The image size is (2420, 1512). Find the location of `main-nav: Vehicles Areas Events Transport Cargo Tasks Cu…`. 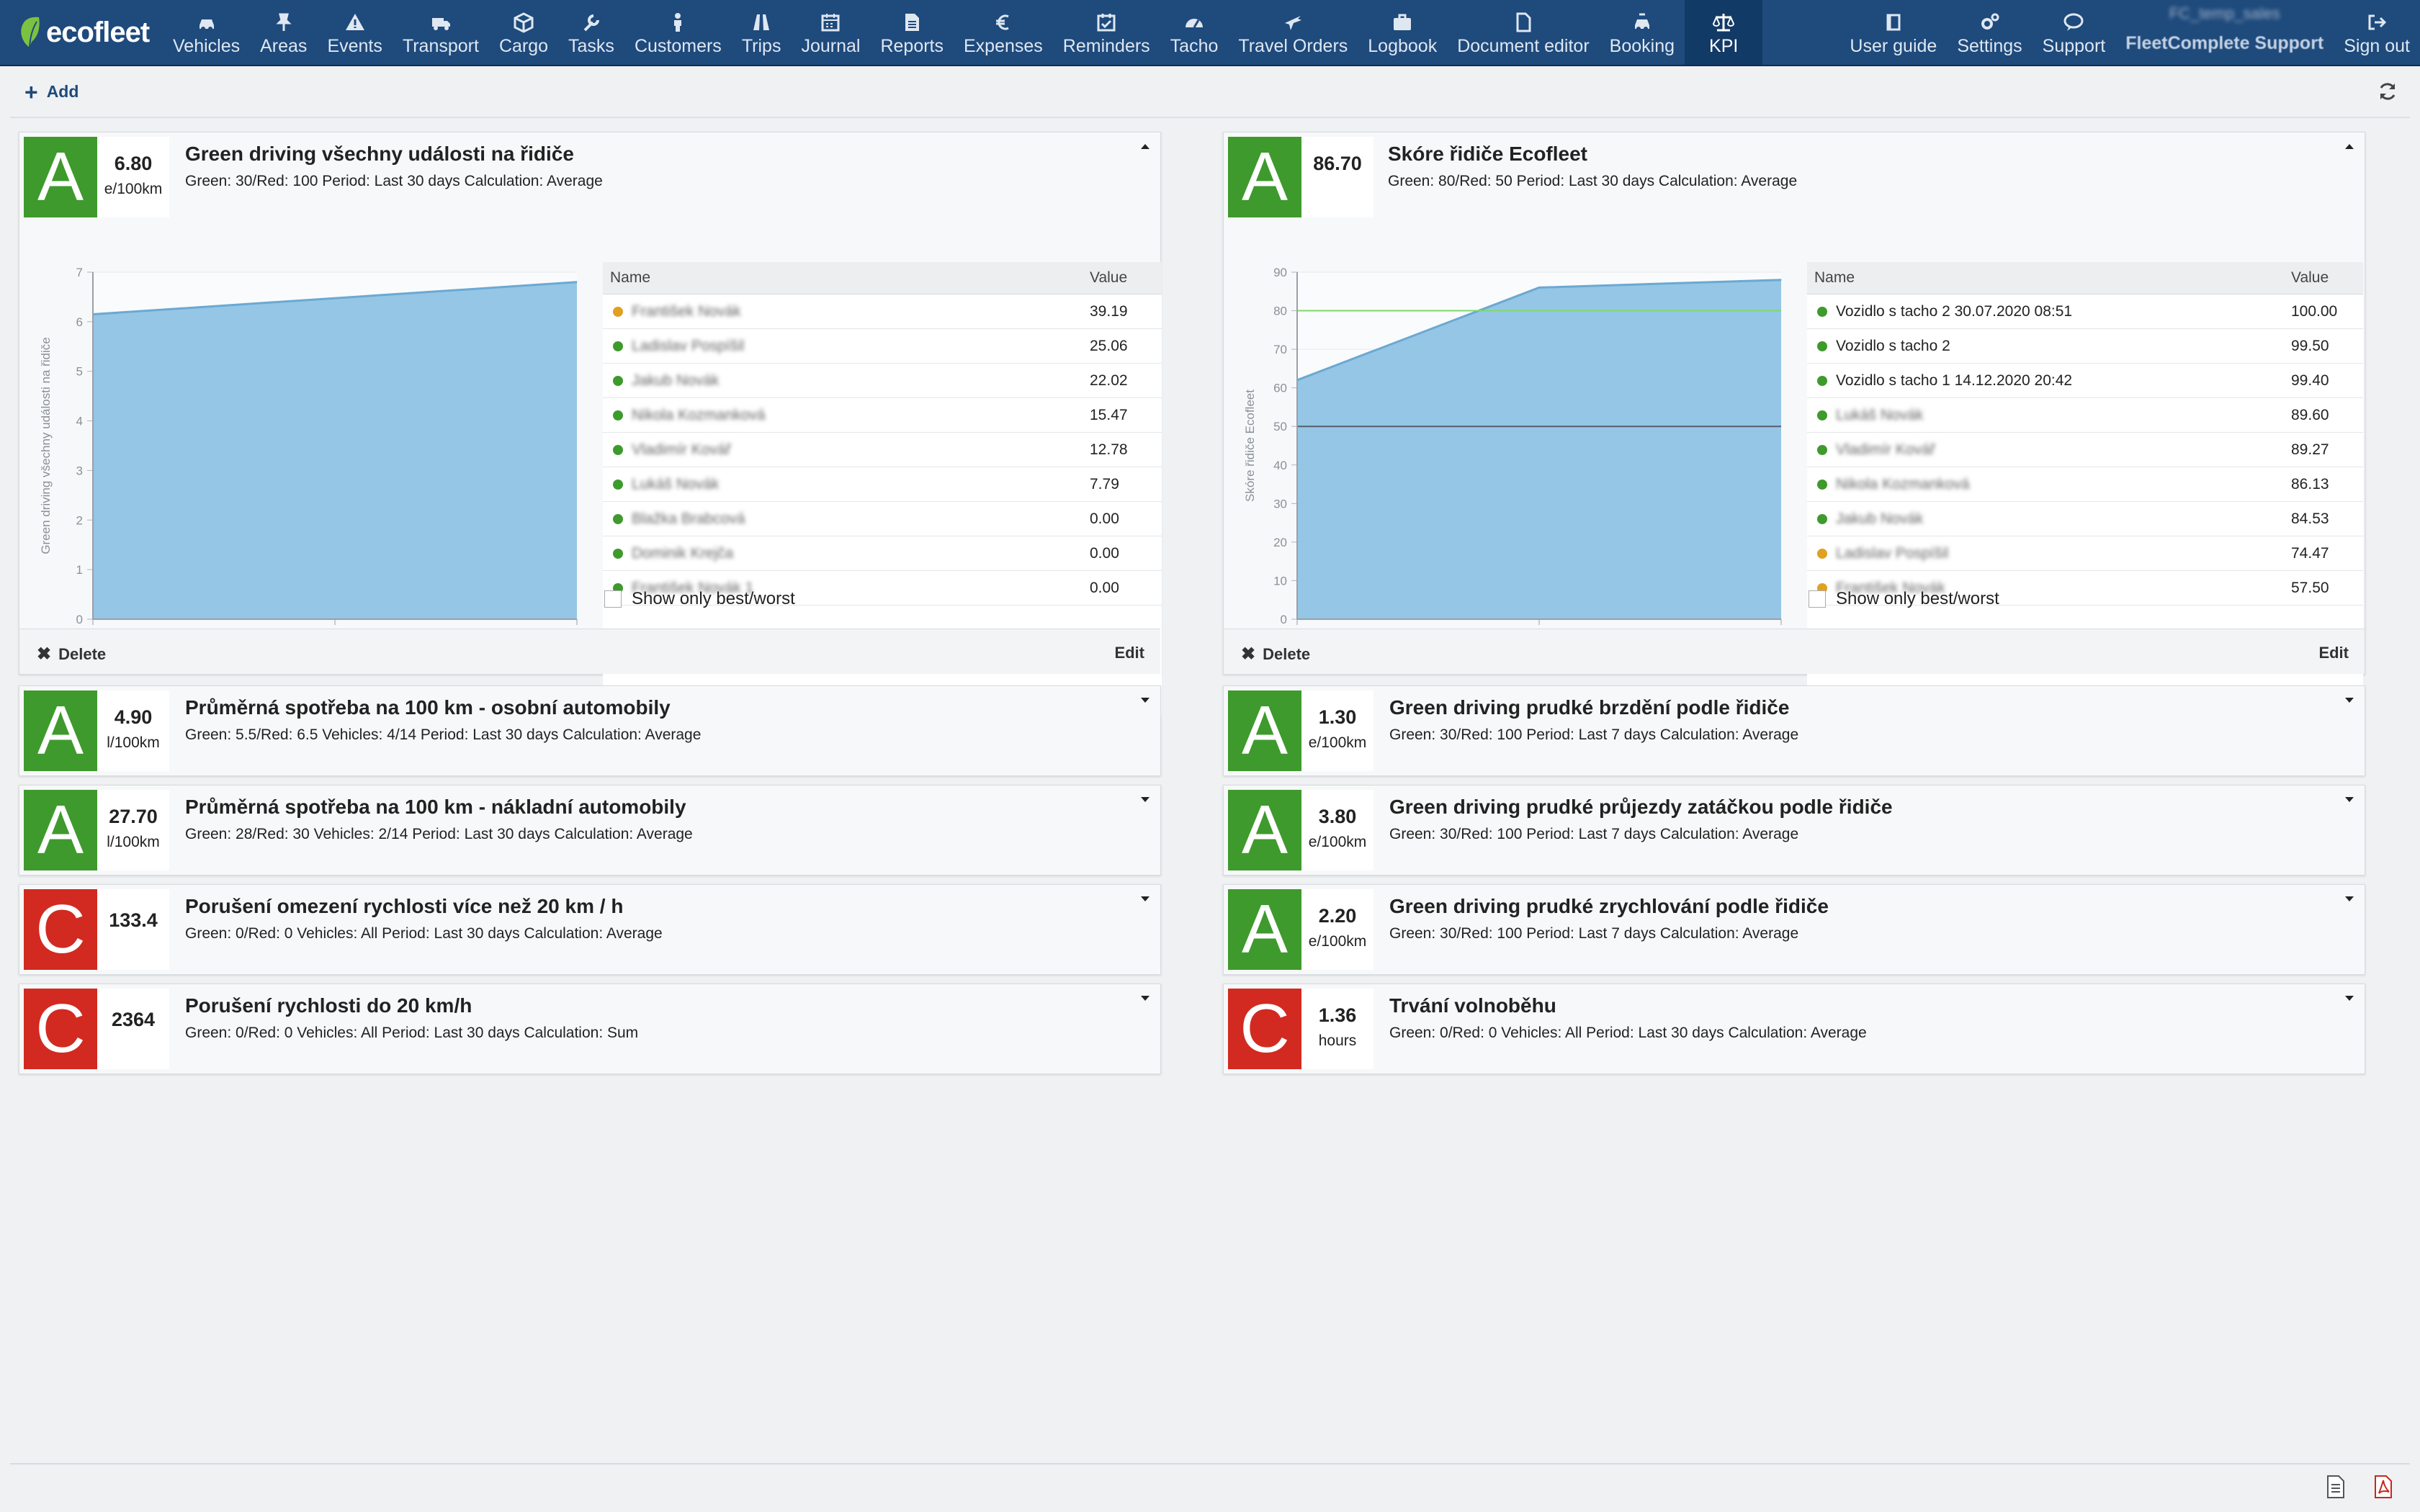

main-nav: Vehicles Areas Events Transport Cargo Tasks Cu… is located at coordinates (963, 32).